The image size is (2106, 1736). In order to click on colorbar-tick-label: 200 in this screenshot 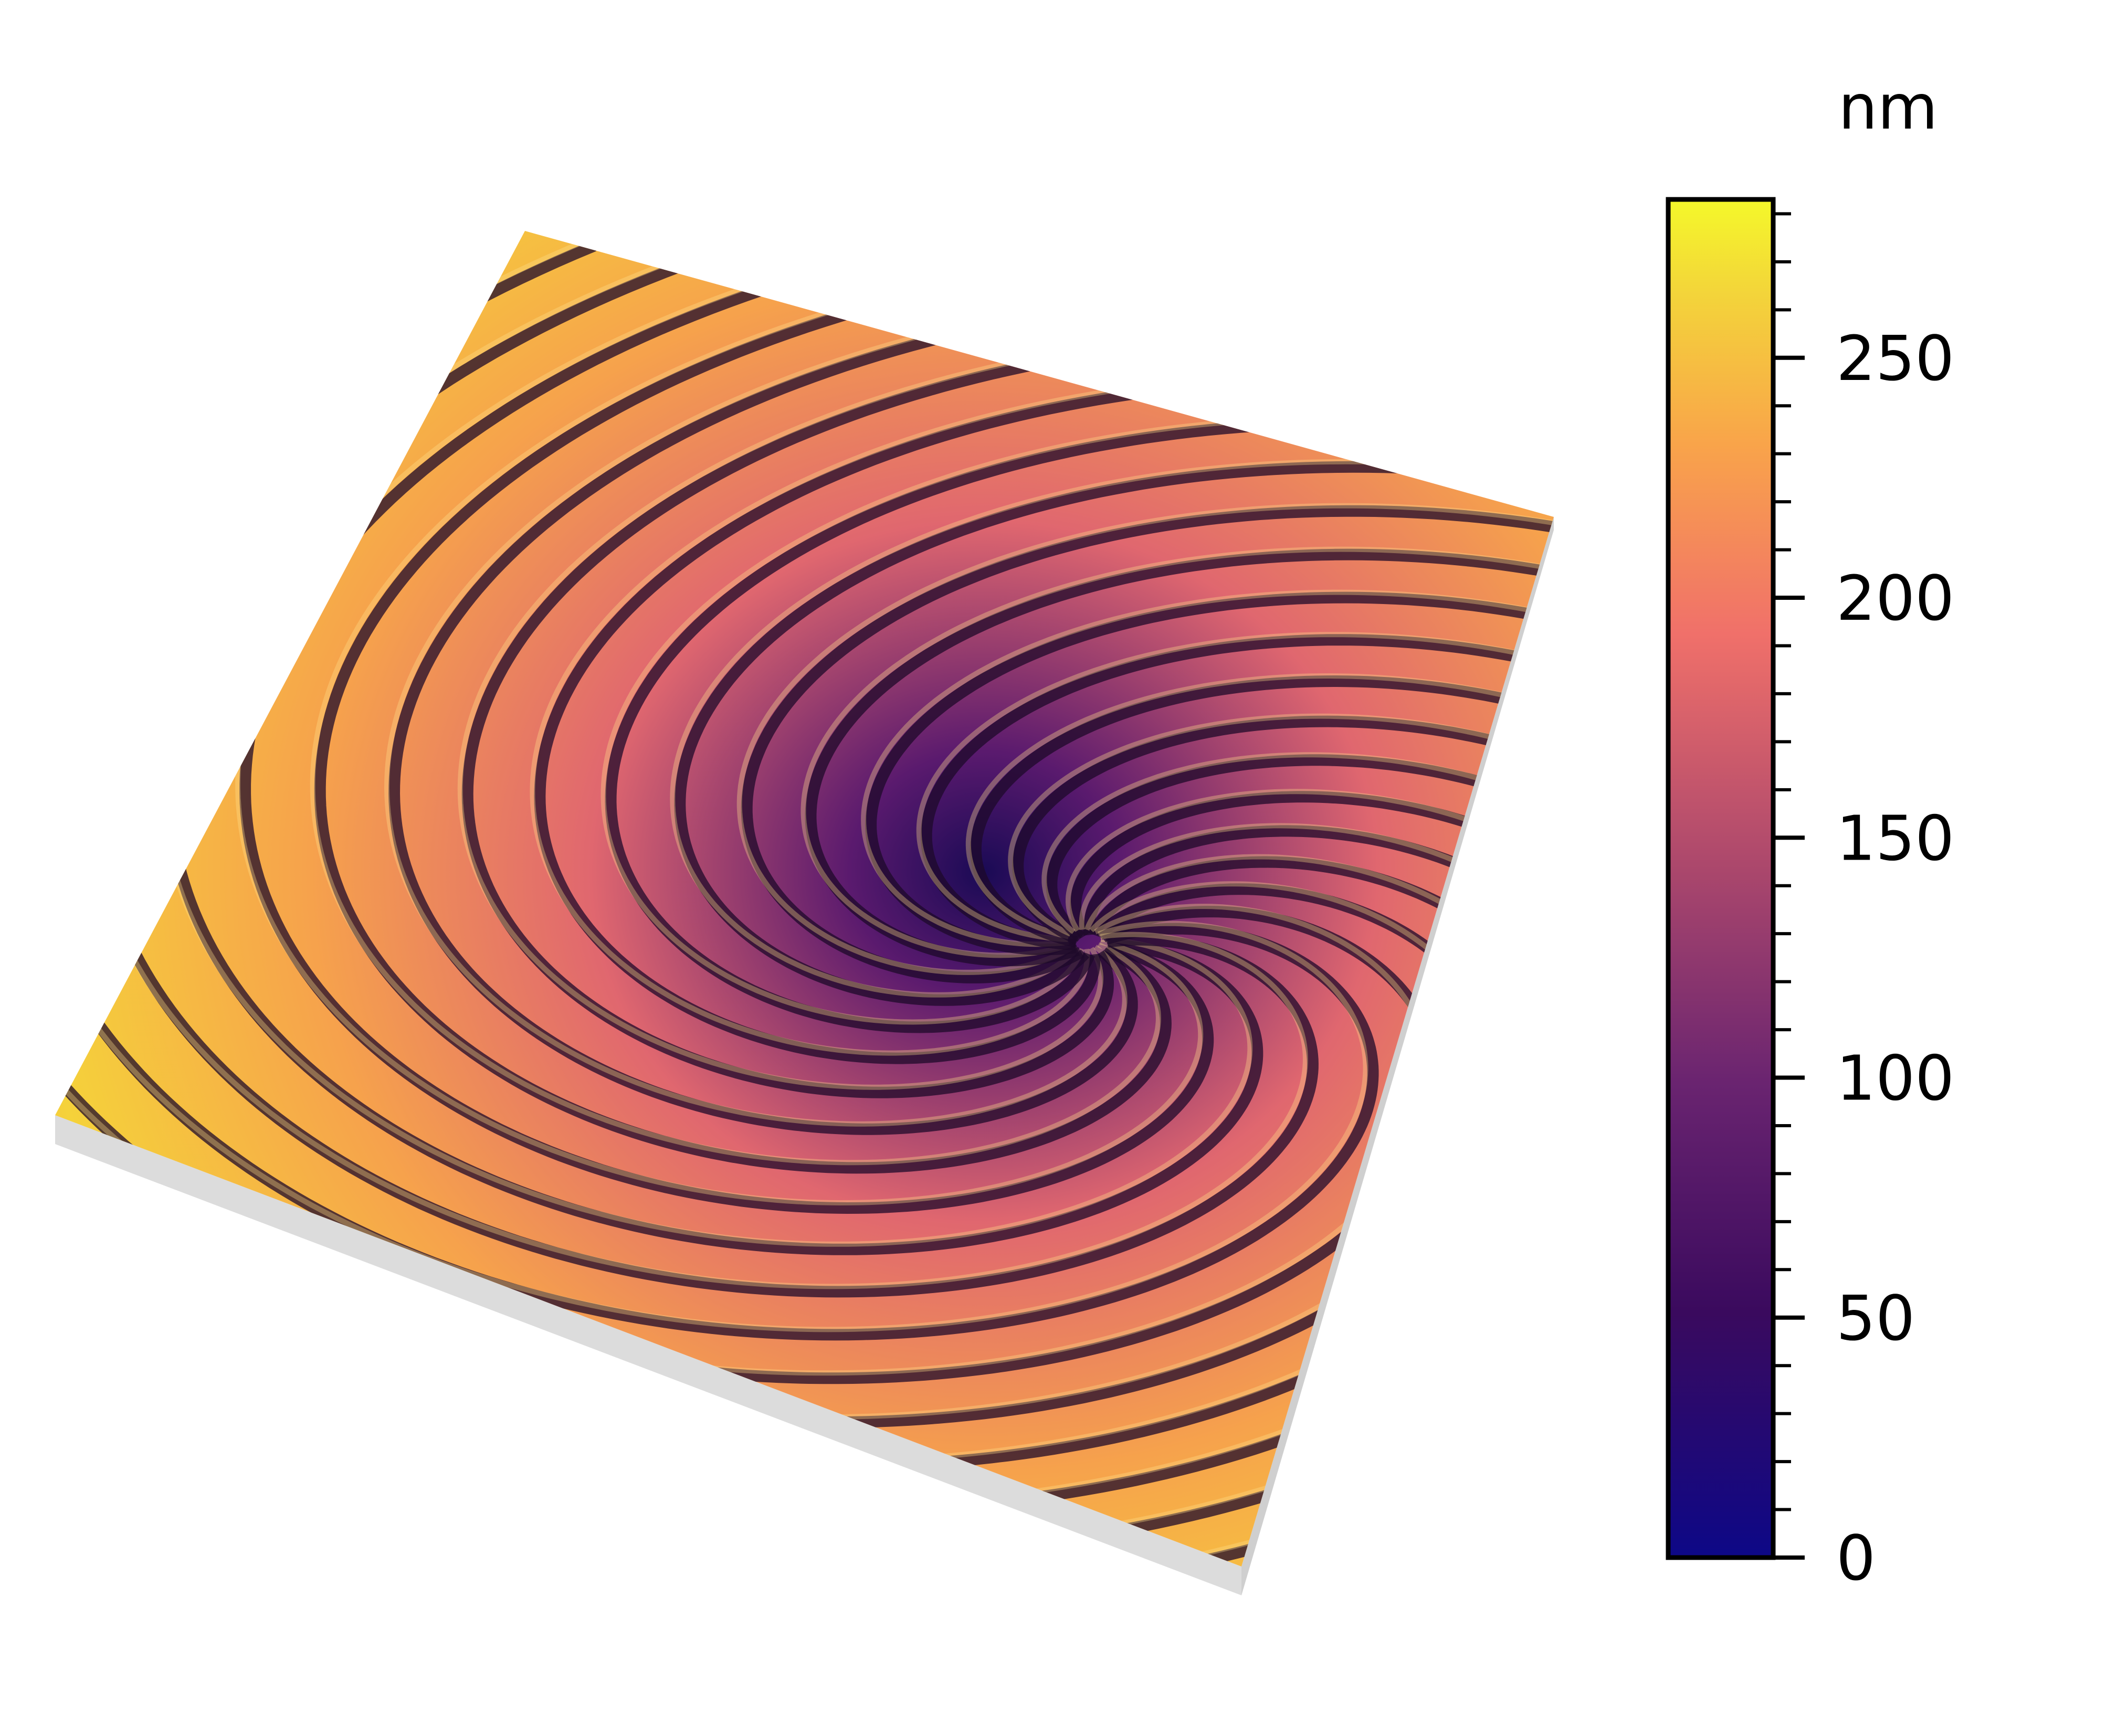, I will do `click(1895, 598)`.